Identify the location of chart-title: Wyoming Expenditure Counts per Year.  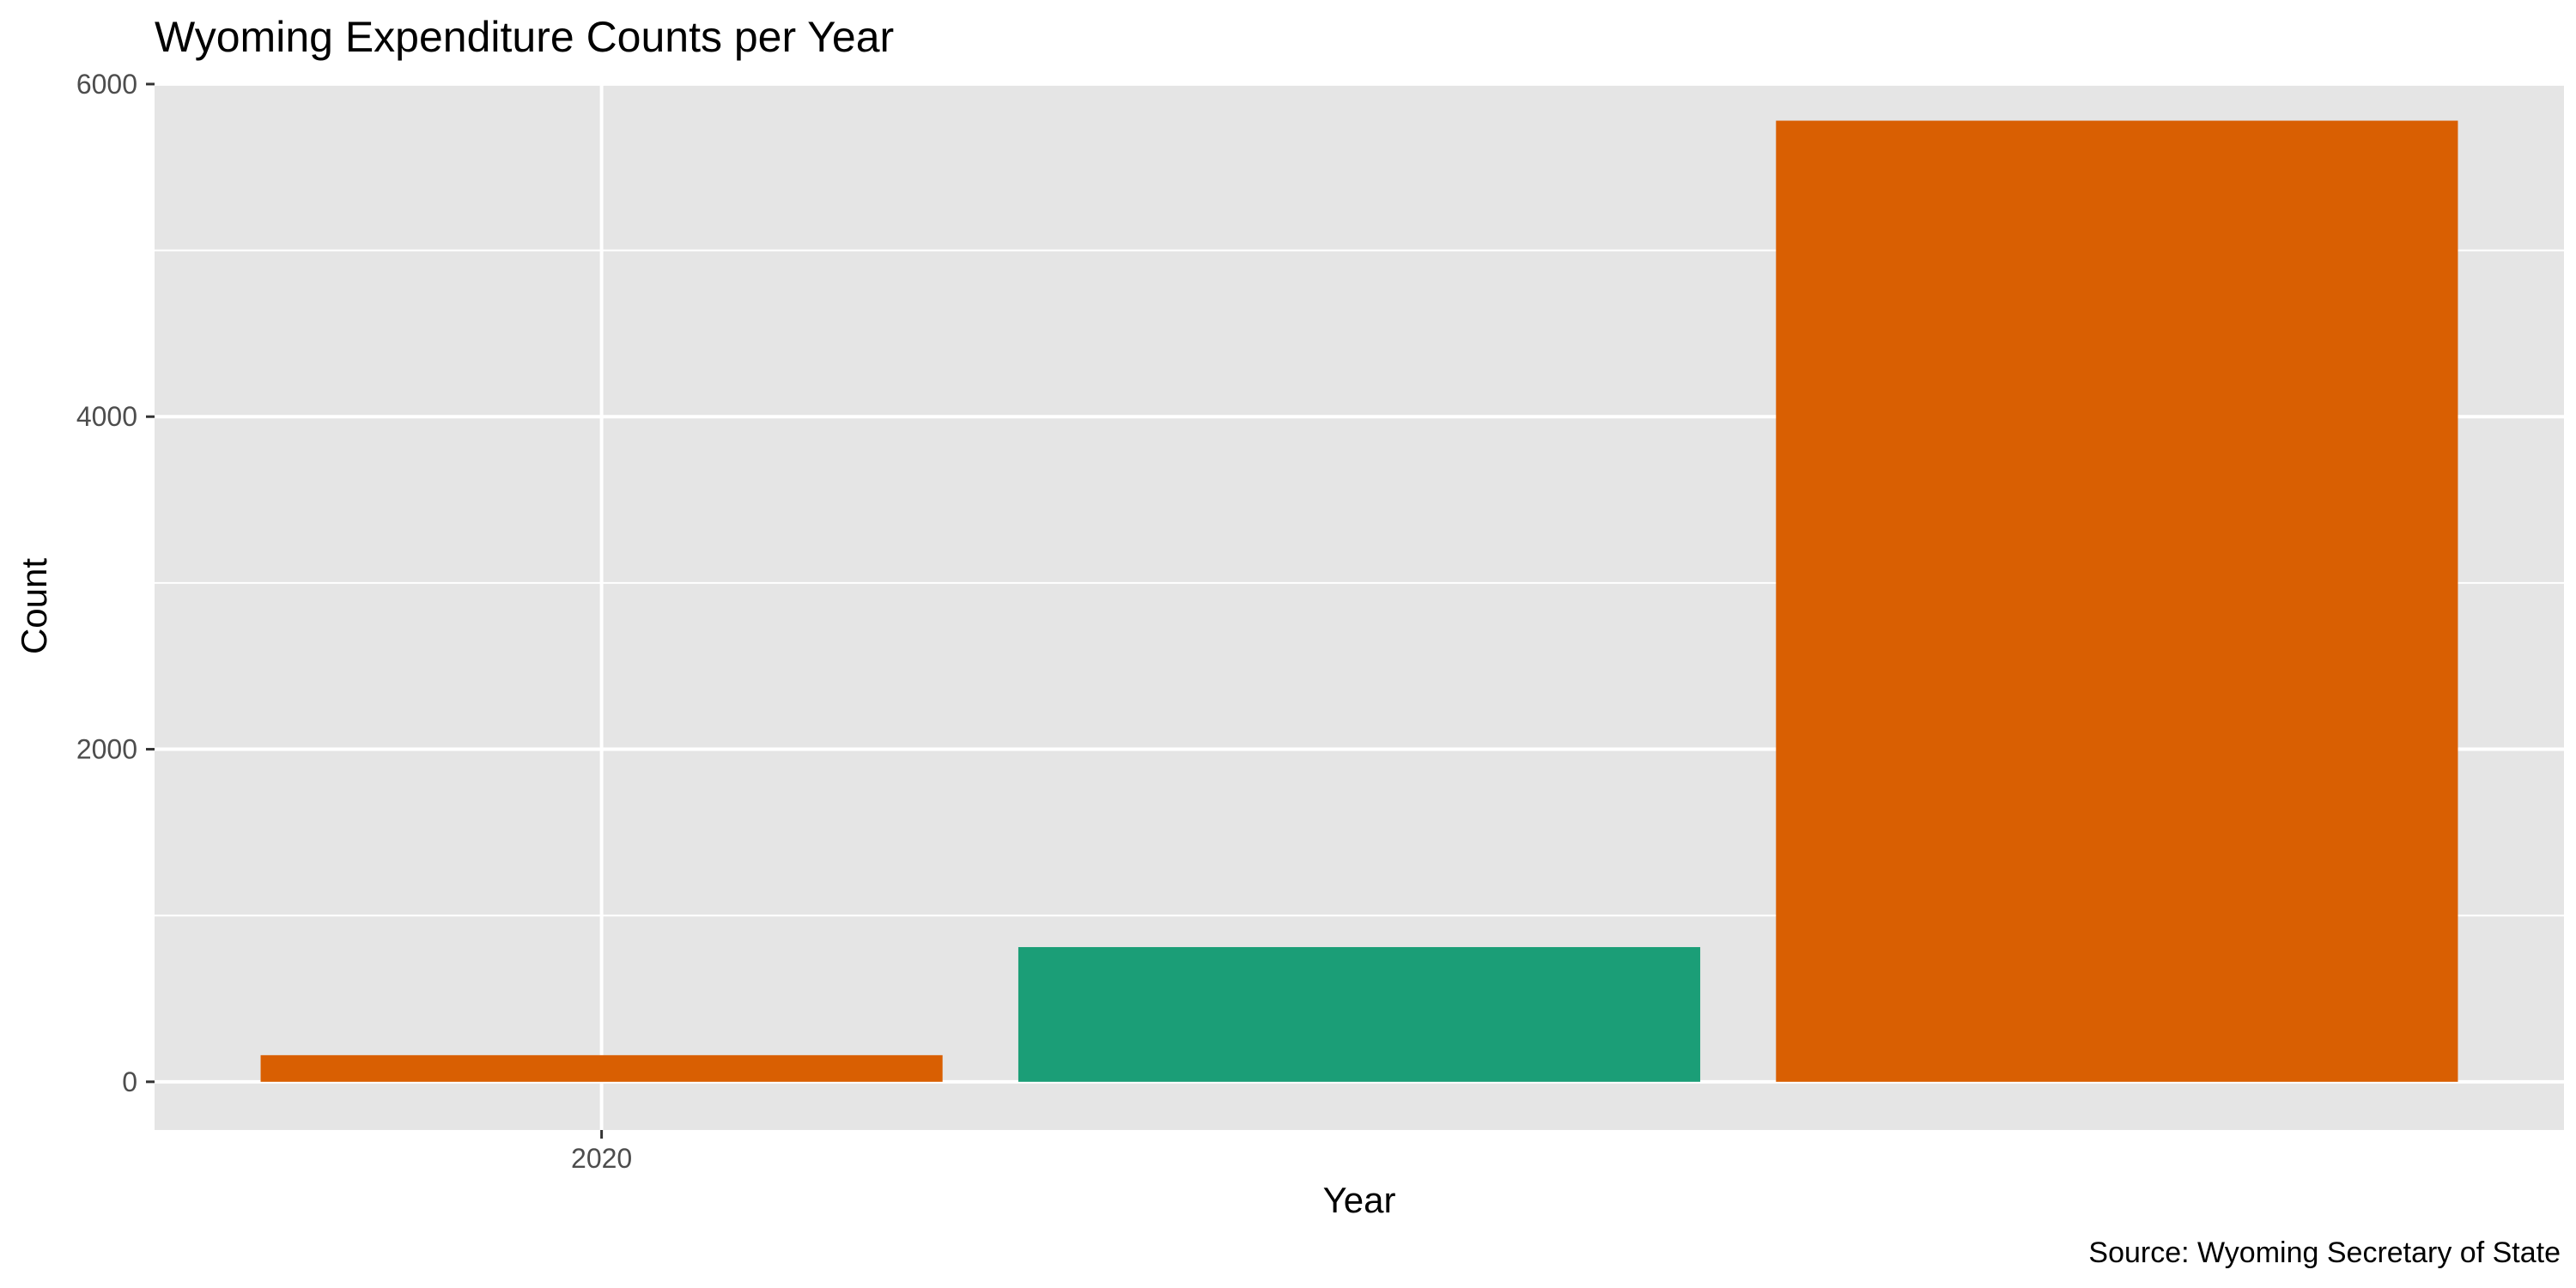
(524, 37).